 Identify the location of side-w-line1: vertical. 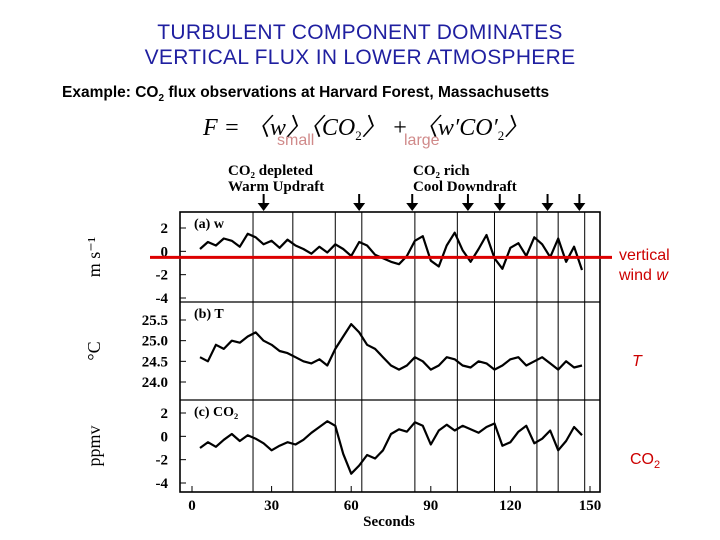
(644, 255).